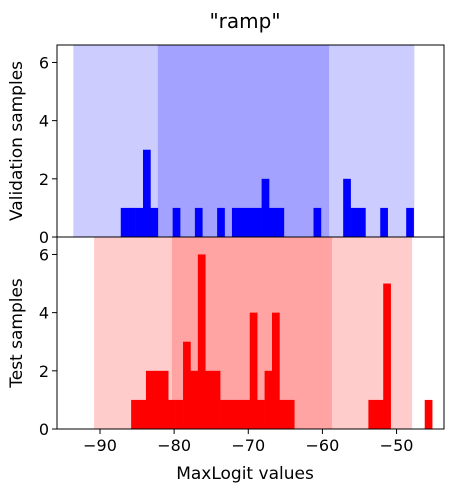 This screenshot has width=454, height=493. Describe the element at coordinates (244, 21) in the screenshot. I see `chart-title: "ramp"` at that location.